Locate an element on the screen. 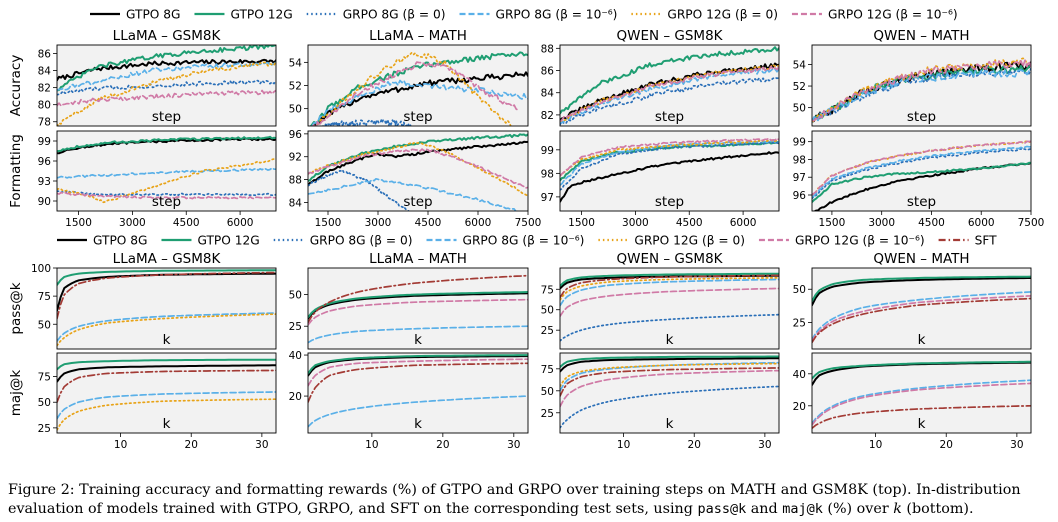  legend-top-label-grpo-8g-10-6: GRPO 8G (β = 10⁻⁶) is located at coordinates (557, 15).